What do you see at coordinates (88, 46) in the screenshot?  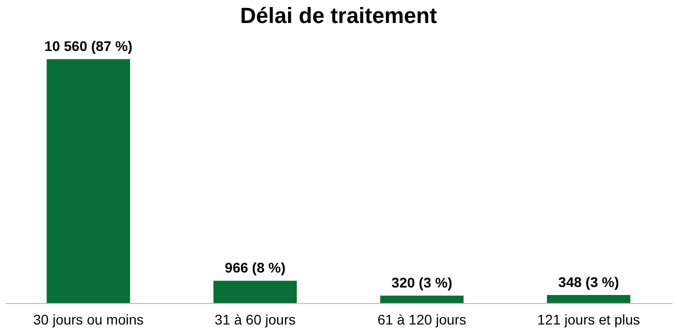 I see `data-label: 10 560 (87 %)` at bounding box center [88, 46].